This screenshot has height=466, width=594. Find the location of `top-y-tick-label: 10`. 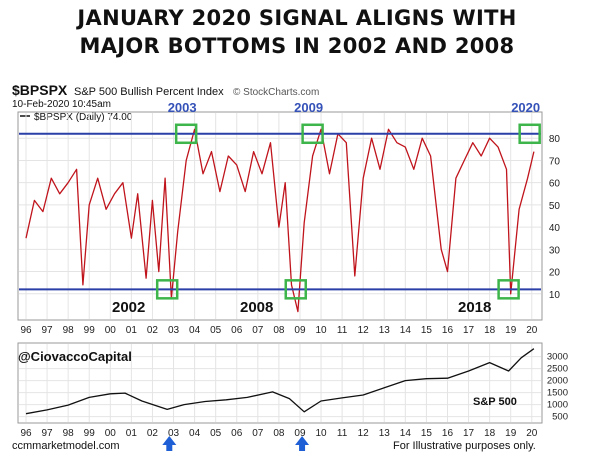

top-y-tick-label: 10 is located at coordinates (555, 295).